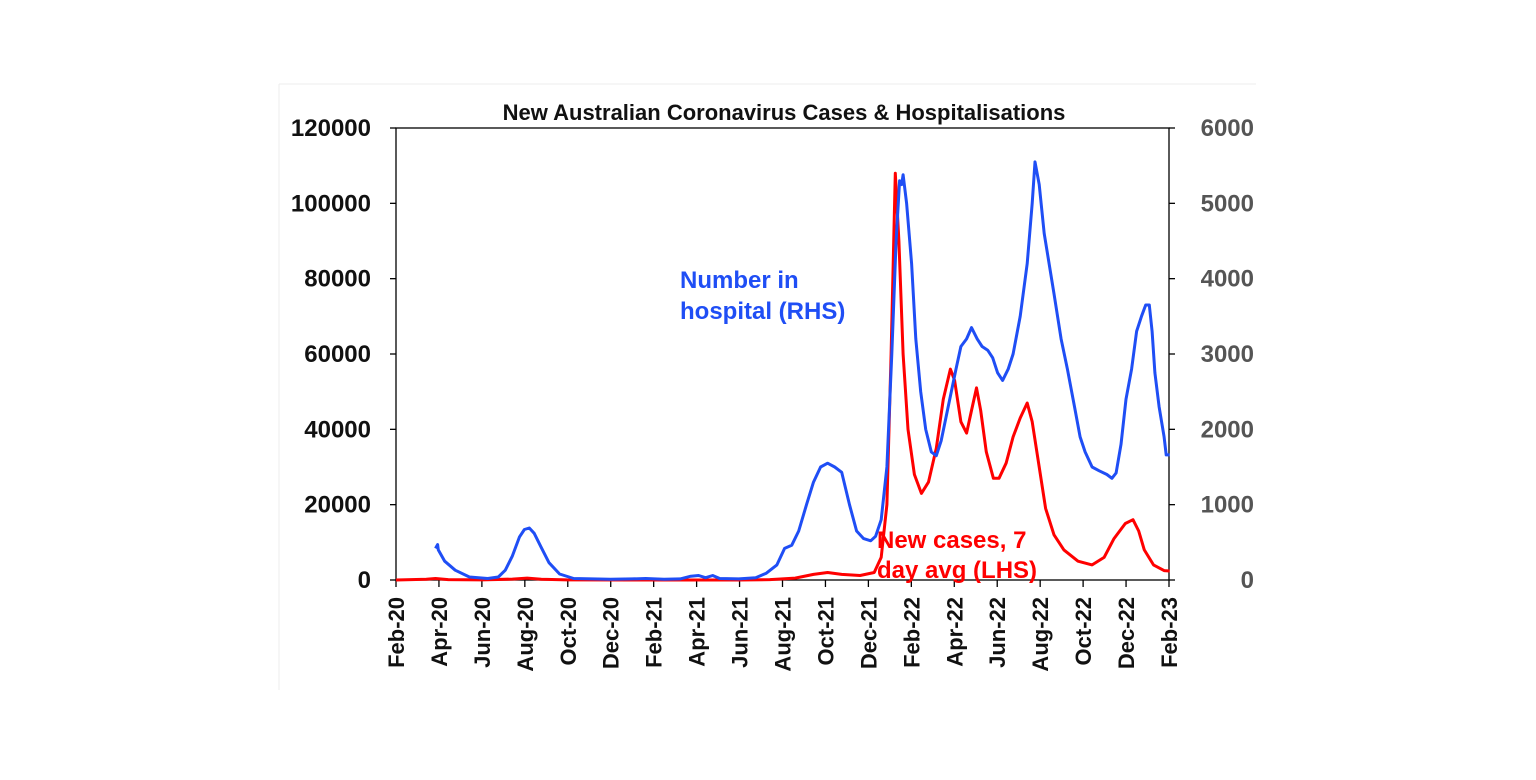 The width and height of the screenshot is (1536, 780). I want to click on left-tick-label: 80000, so click(337, 279).